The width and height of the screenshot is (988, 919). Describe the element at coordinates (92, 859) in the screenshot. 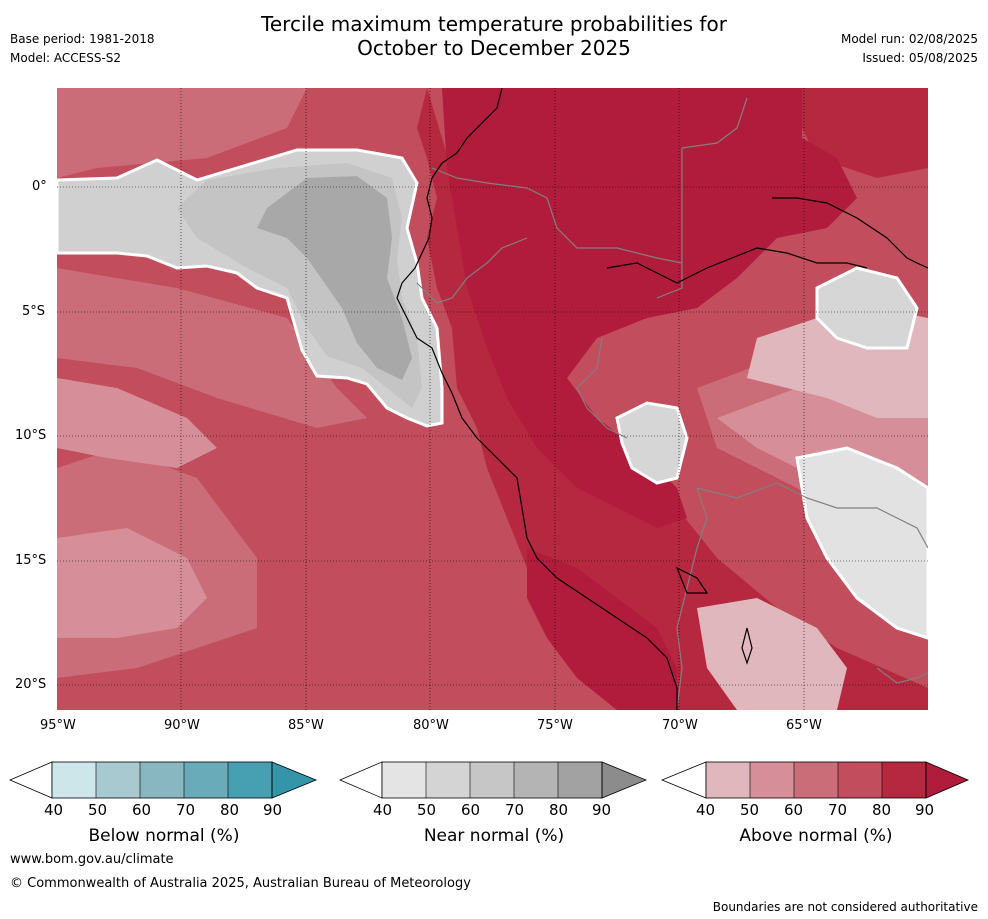

I see `website-link: www.bom.gov.au/climate` at that location.